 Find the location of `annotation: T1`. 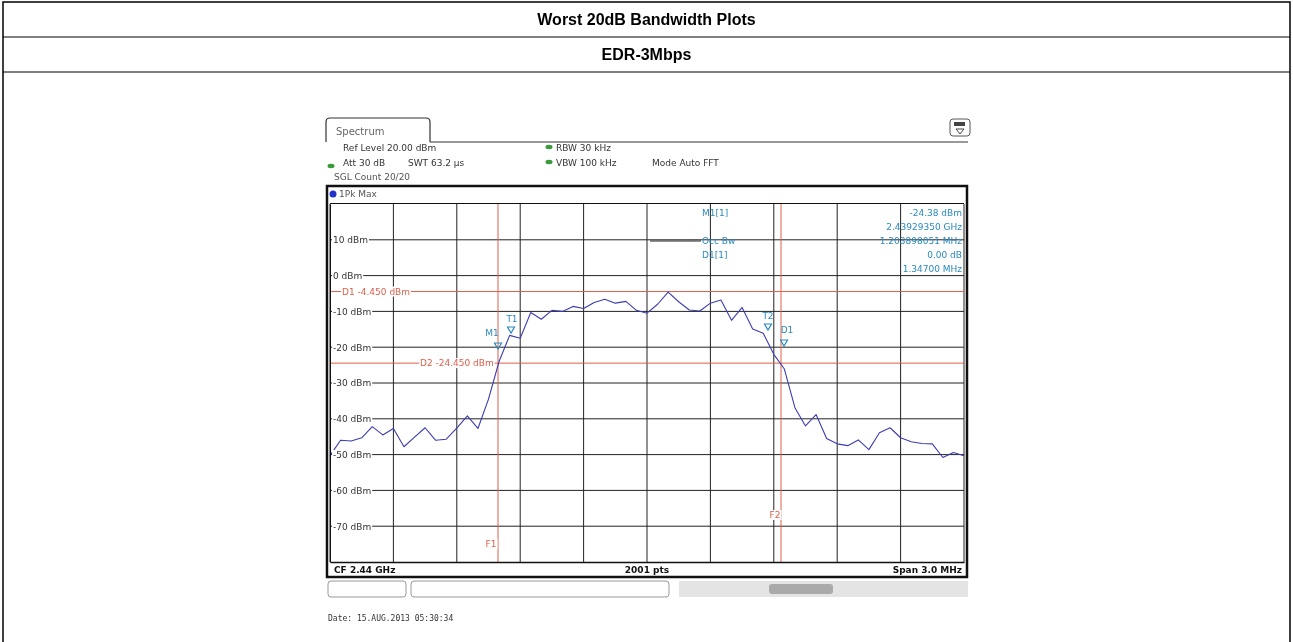

annotation: T1 is located at coordinates (511, 319).